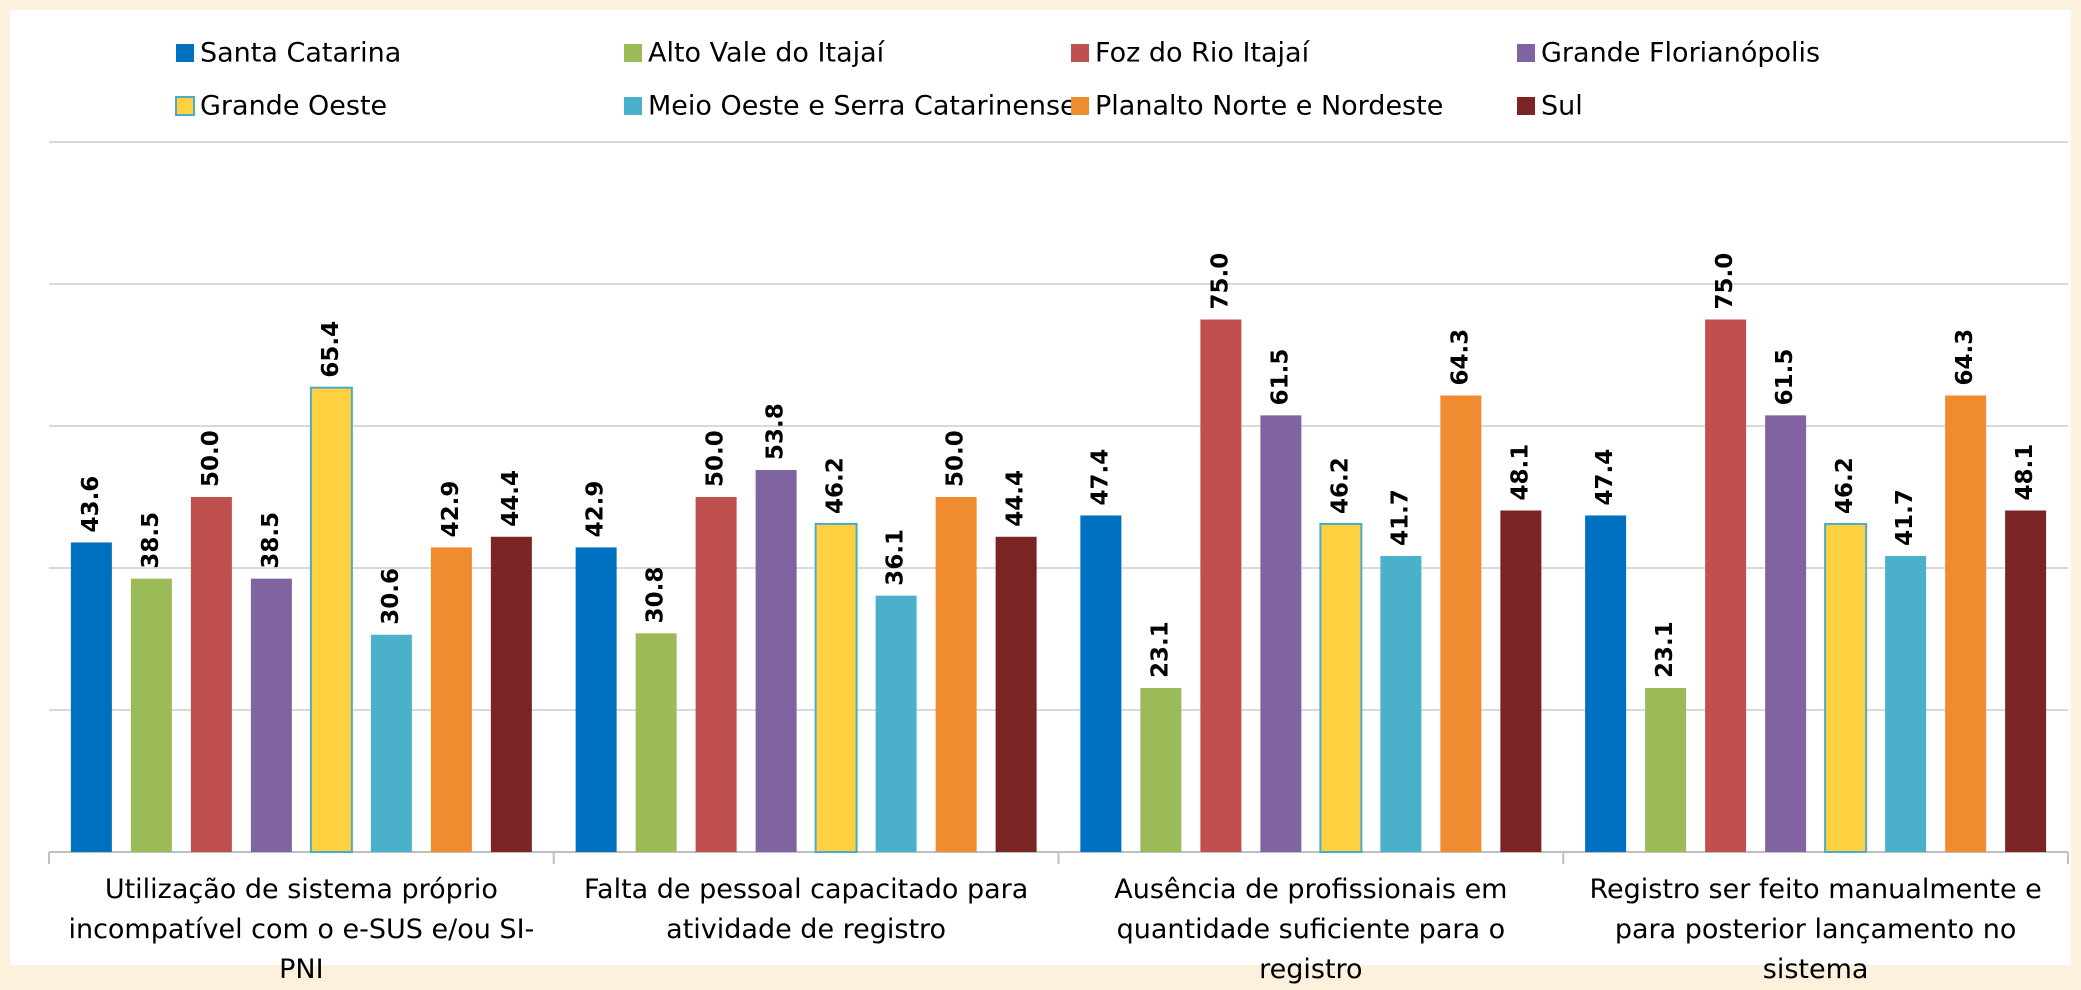 This screenshot has height=990, width=2081. What do you see at coordinates (776, 431) in the screenshot?
I see `value-label: 53.8` at bounding box center [776, 431].